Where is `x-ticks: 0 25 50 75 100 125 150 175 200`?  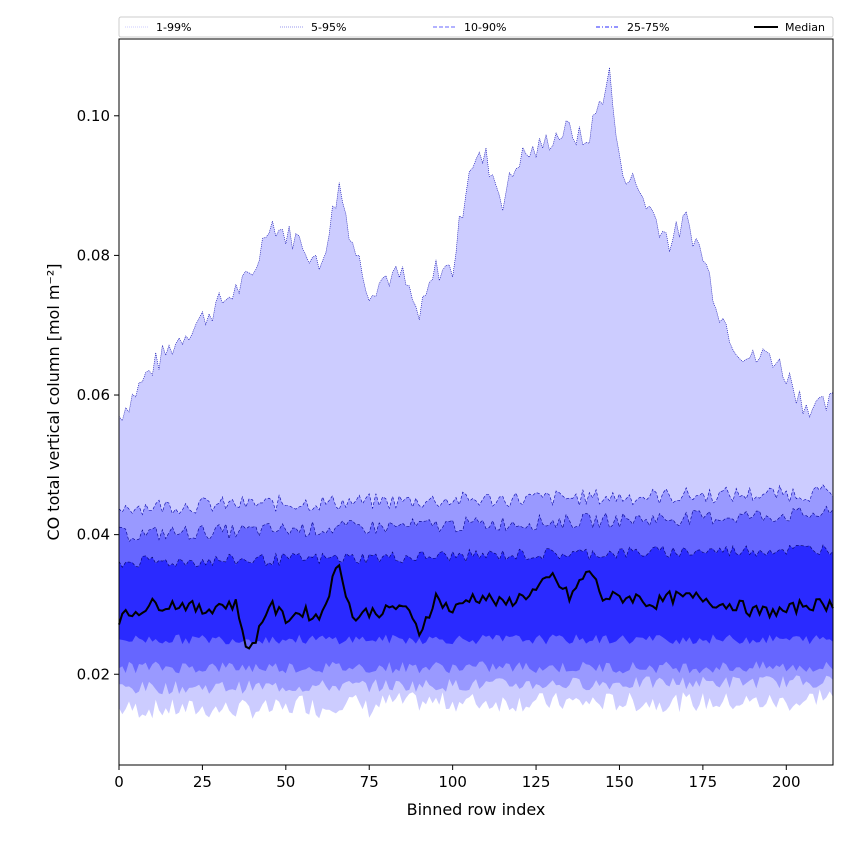 x-ticks: 0 25 50 75 100 125 150 175 200 is located at coordinates (457, 778).